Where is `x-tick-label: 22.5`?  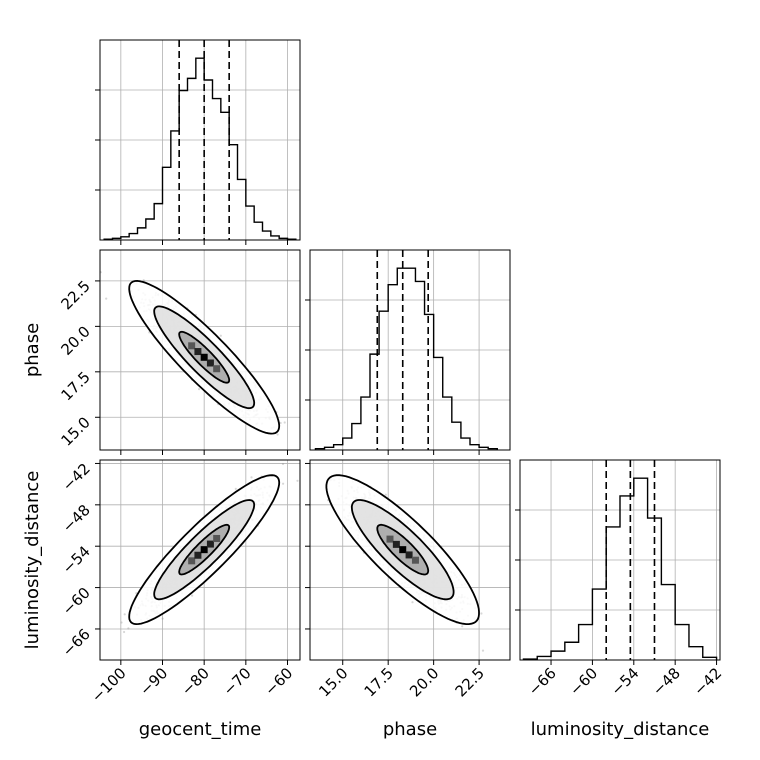 x-tick-label: 22.5 is located at coordinates (470, 682).